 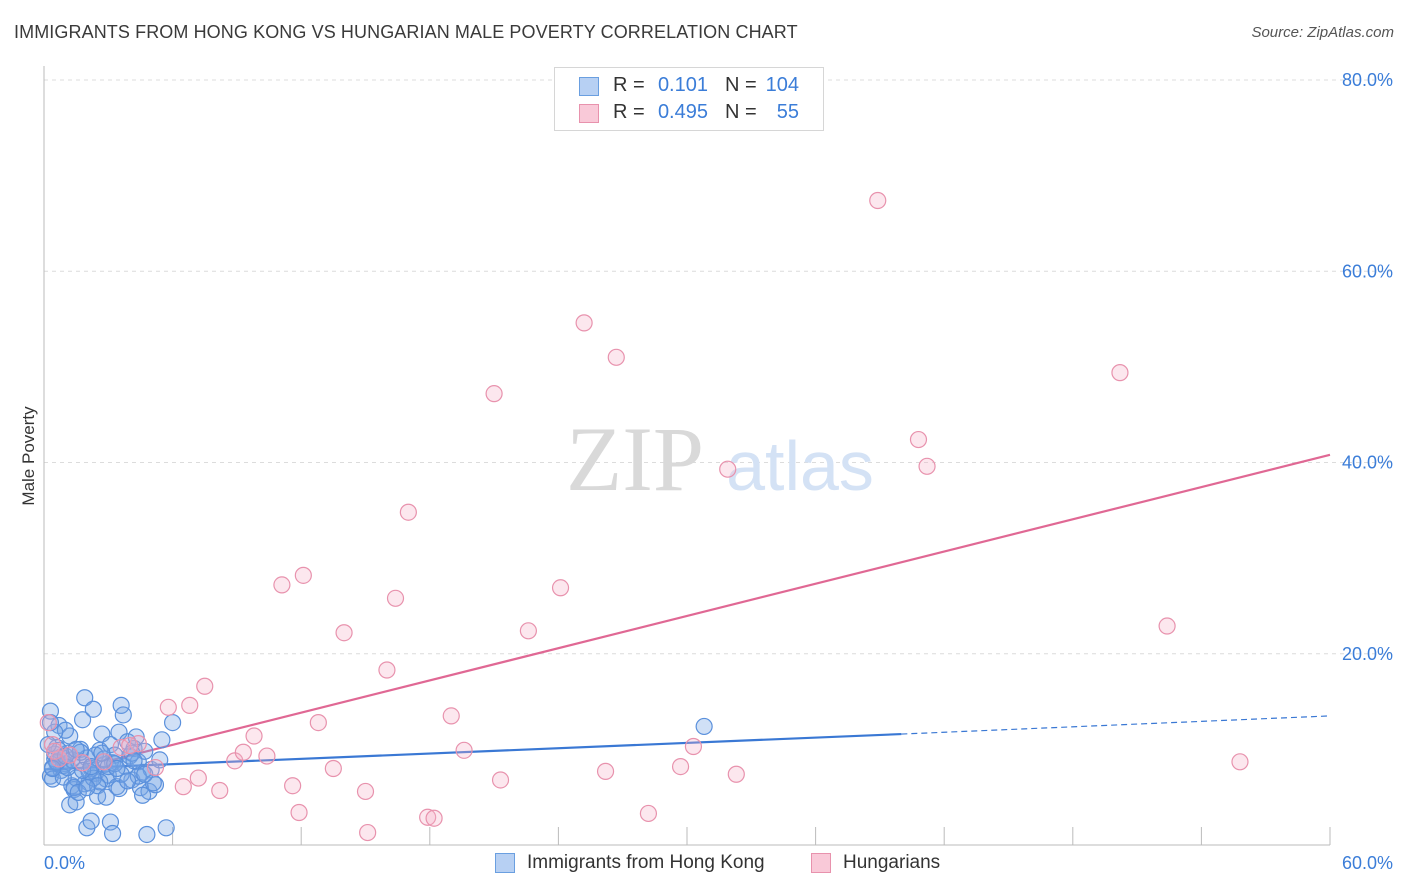 What do you see at coordinates (689, 87) in the screenshot?
I see `legend-row-hong-kong: R = 0.101 N = 104` at bounding box center [689, 87].